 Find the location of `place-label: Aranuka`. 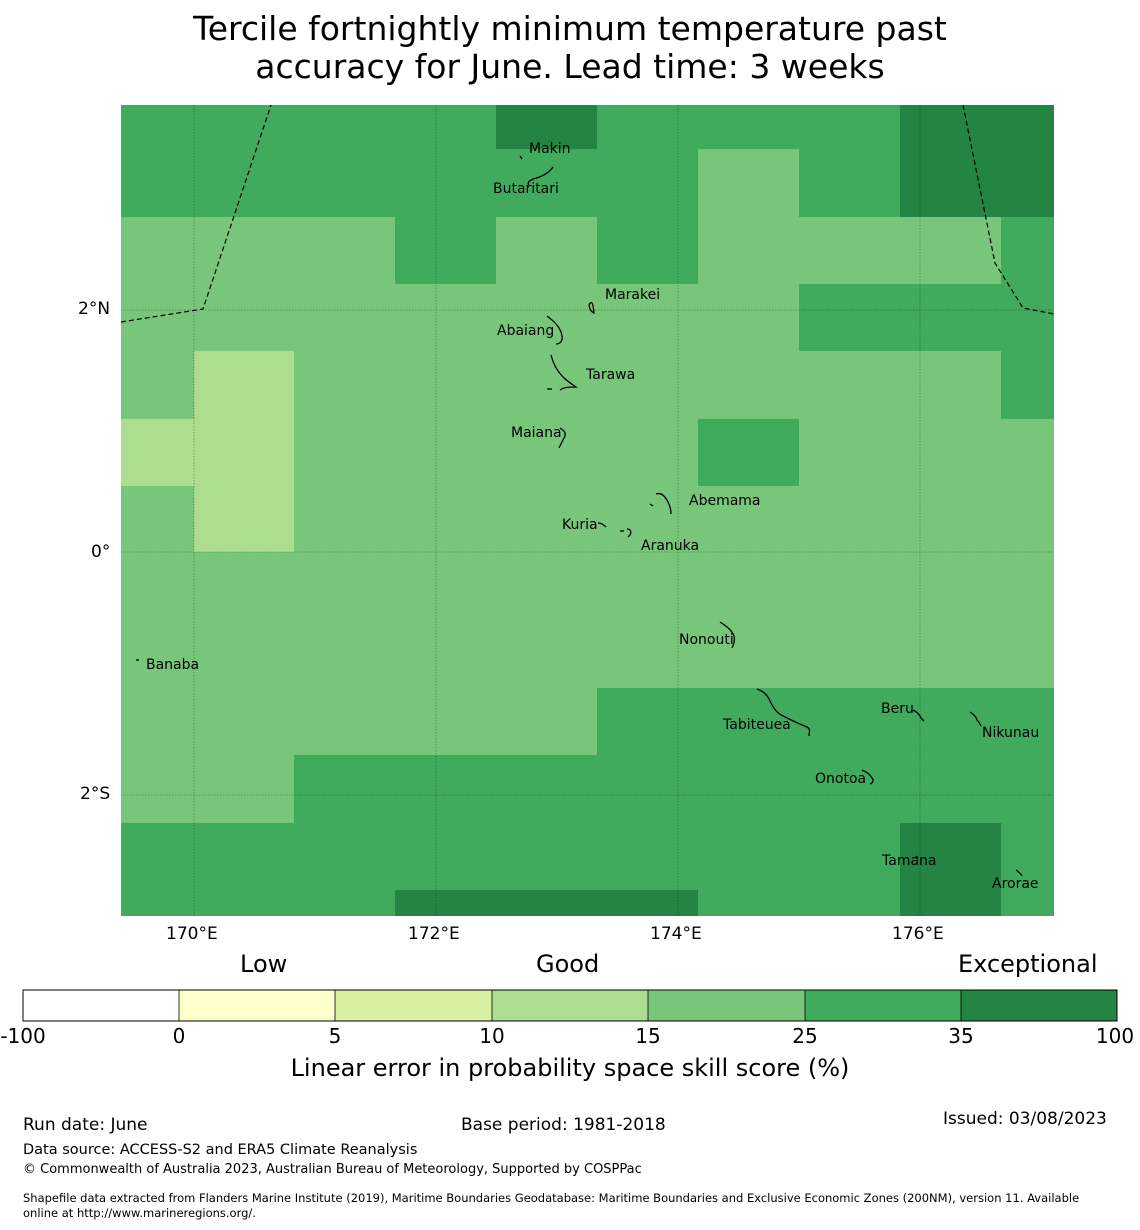

place-label: Aranuka is located at coordinates (670, 546).